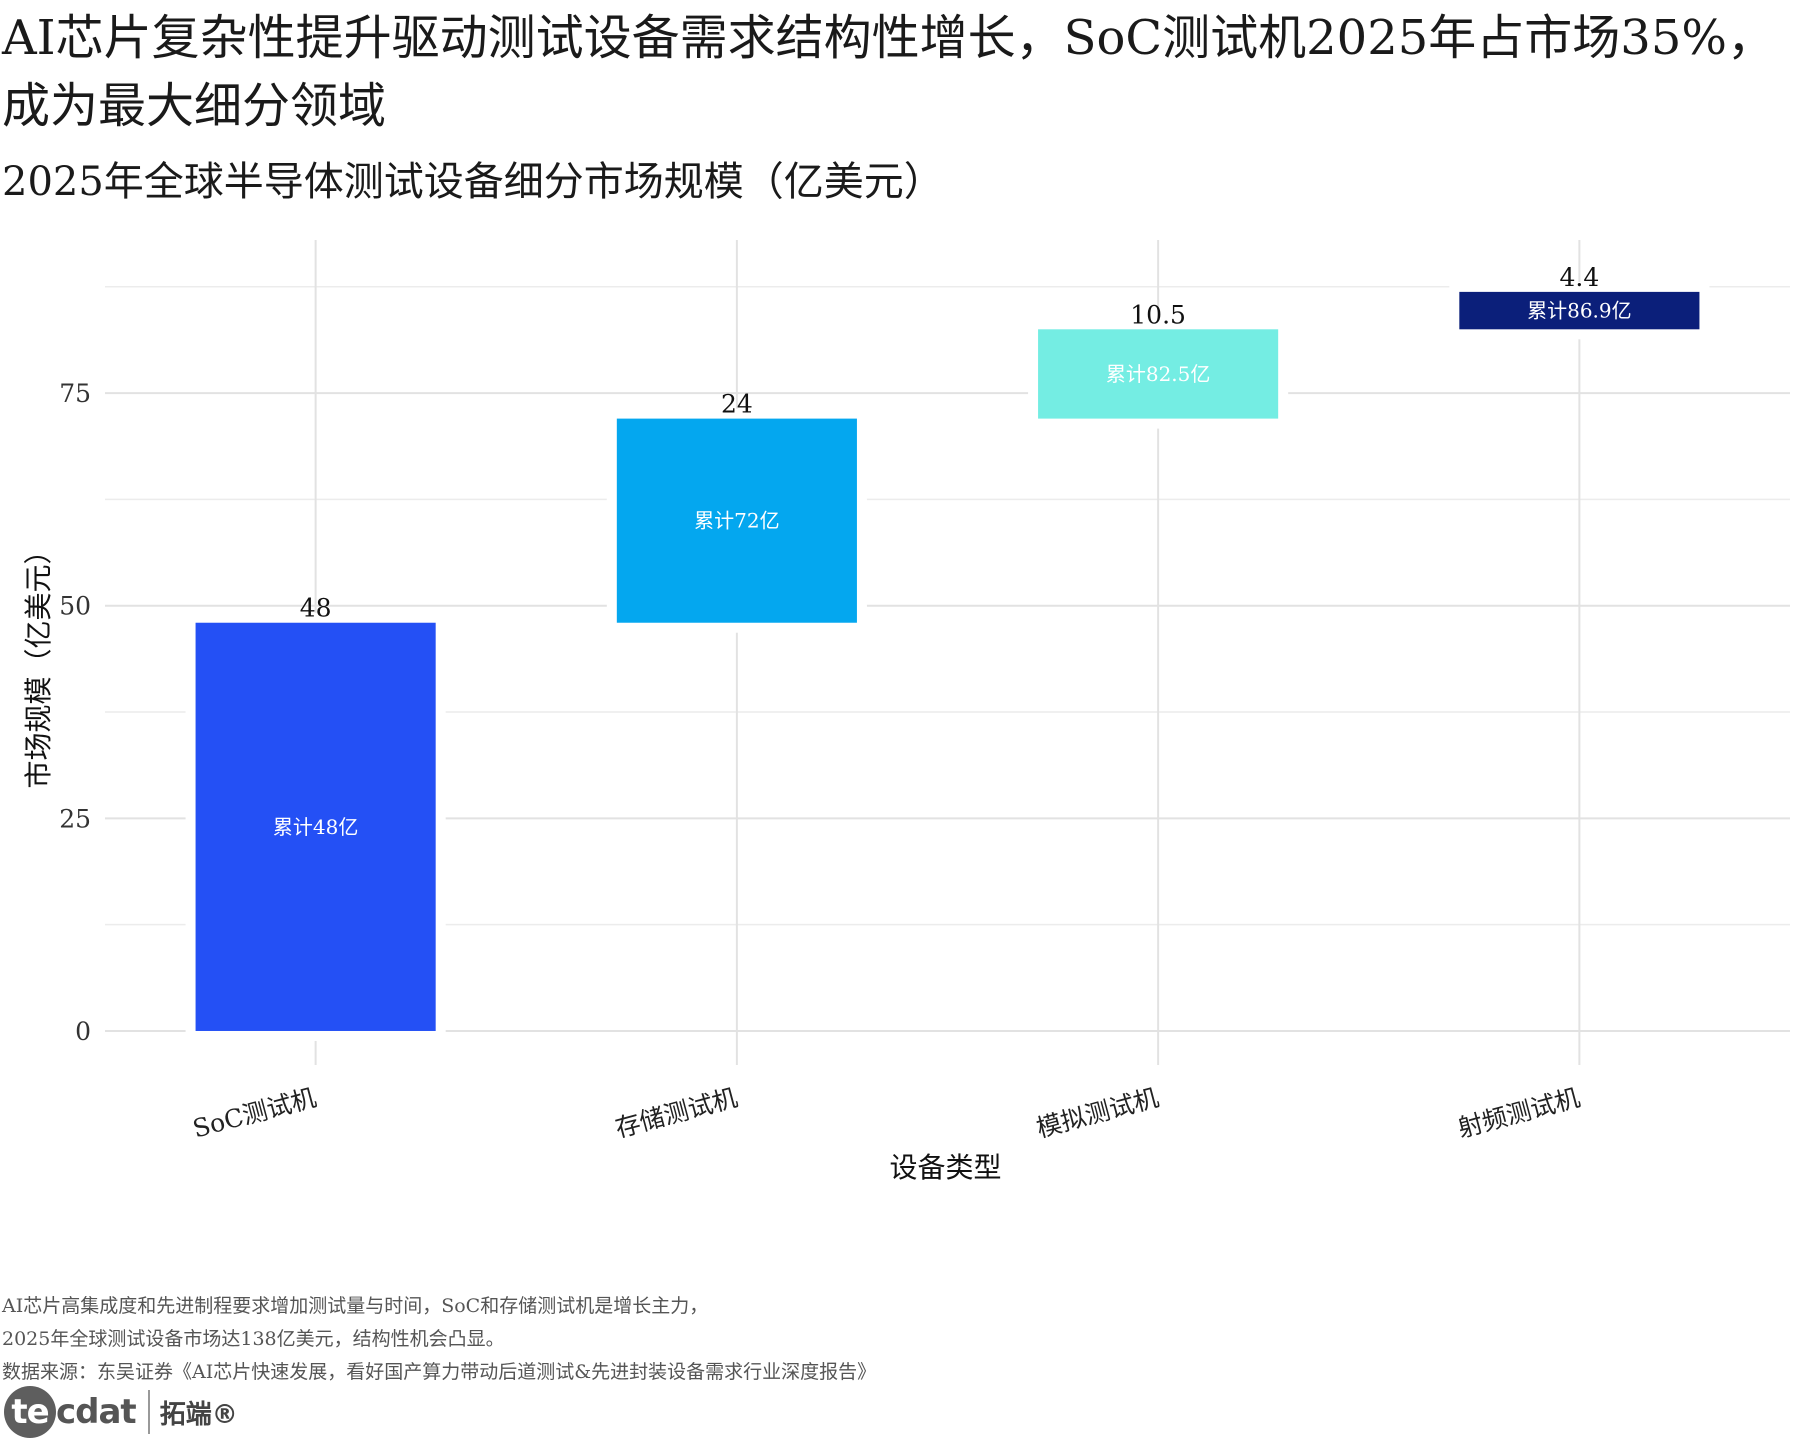 The image size is (1800, 1440). What do you see at coordinates (198, 1414) in the screenshot?
I see `logo-text: 拓端®` at bounding box center [198, 1414].